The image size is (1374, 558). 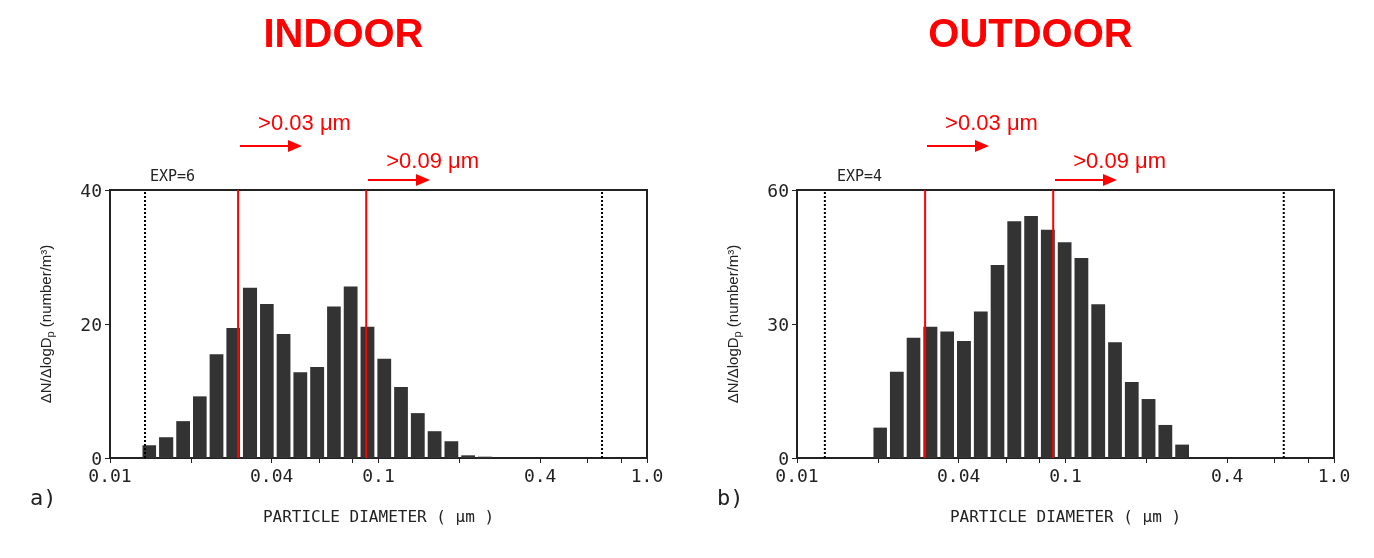 What do you see at coordinates (778, 324) in the screenshot?
I see `y-tick-label: 30` at bounding box center [778, 324].